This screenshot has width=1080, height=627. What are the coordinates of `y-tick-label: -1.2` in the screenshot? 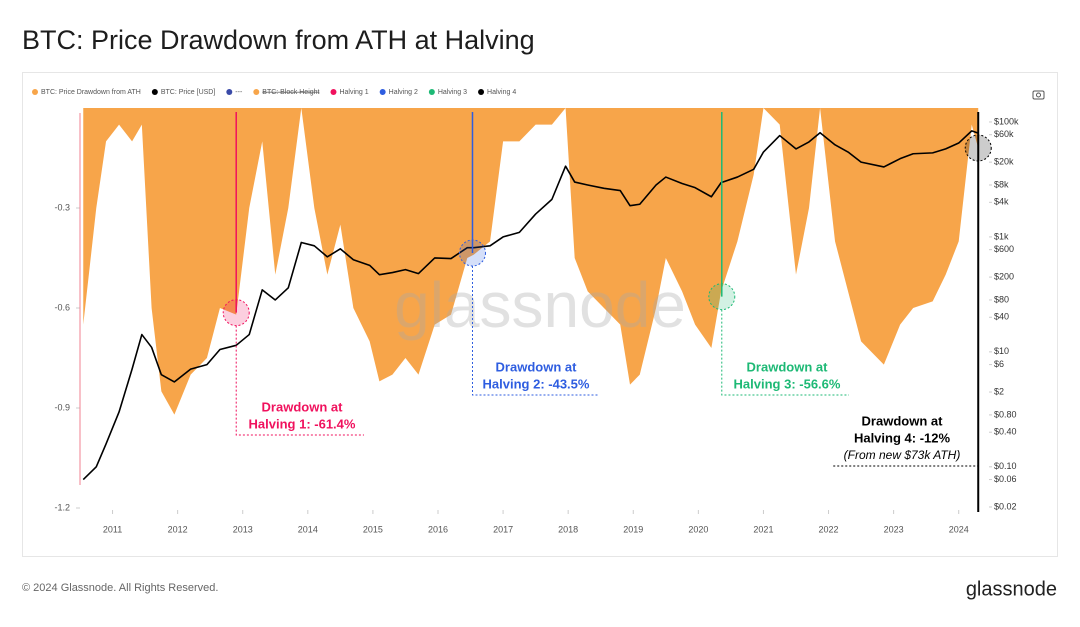 It's located at (62, 507).